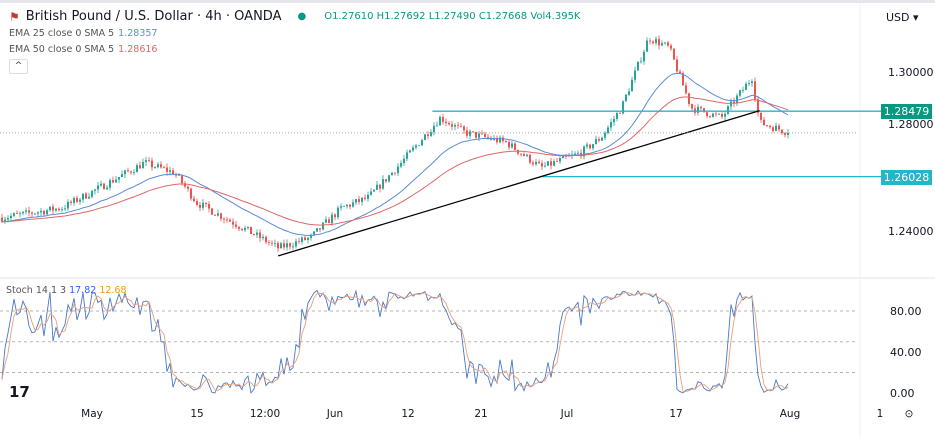 Image resolution: width=935 pixels, height=437 pixels. Describe the element at coordinates (555, 16) in the screenshot. I see `volume-value: Vol4.395K` at that location.